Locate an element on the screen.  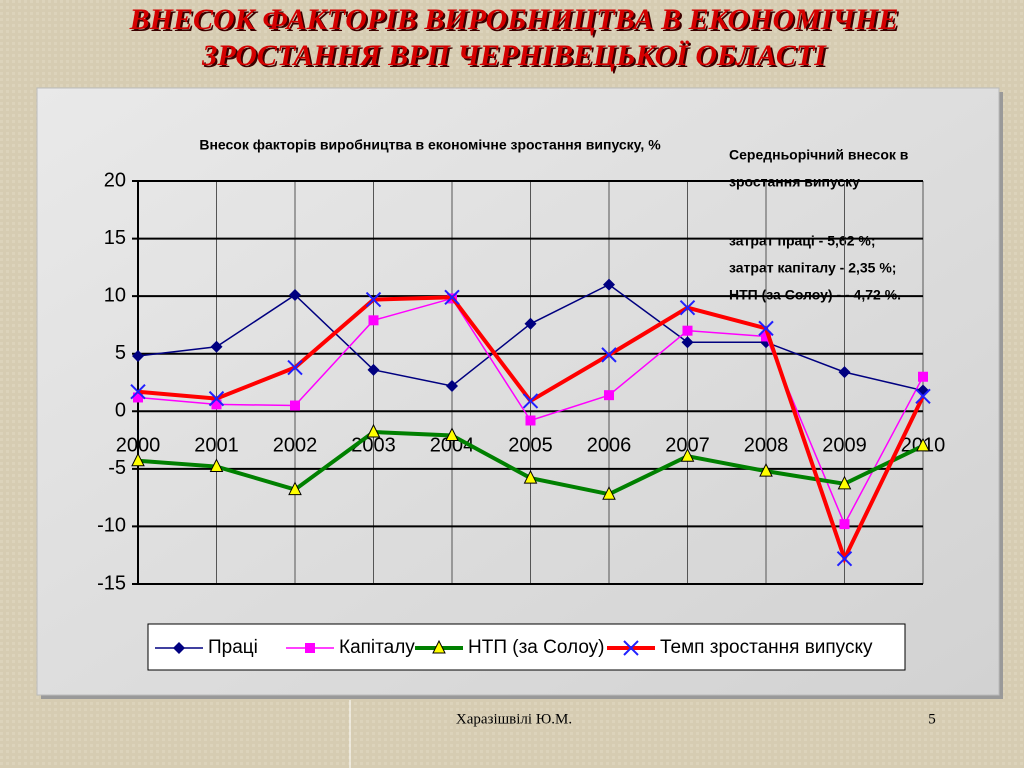
x-tick-label: 2000 is located at coordinates (138, 446).